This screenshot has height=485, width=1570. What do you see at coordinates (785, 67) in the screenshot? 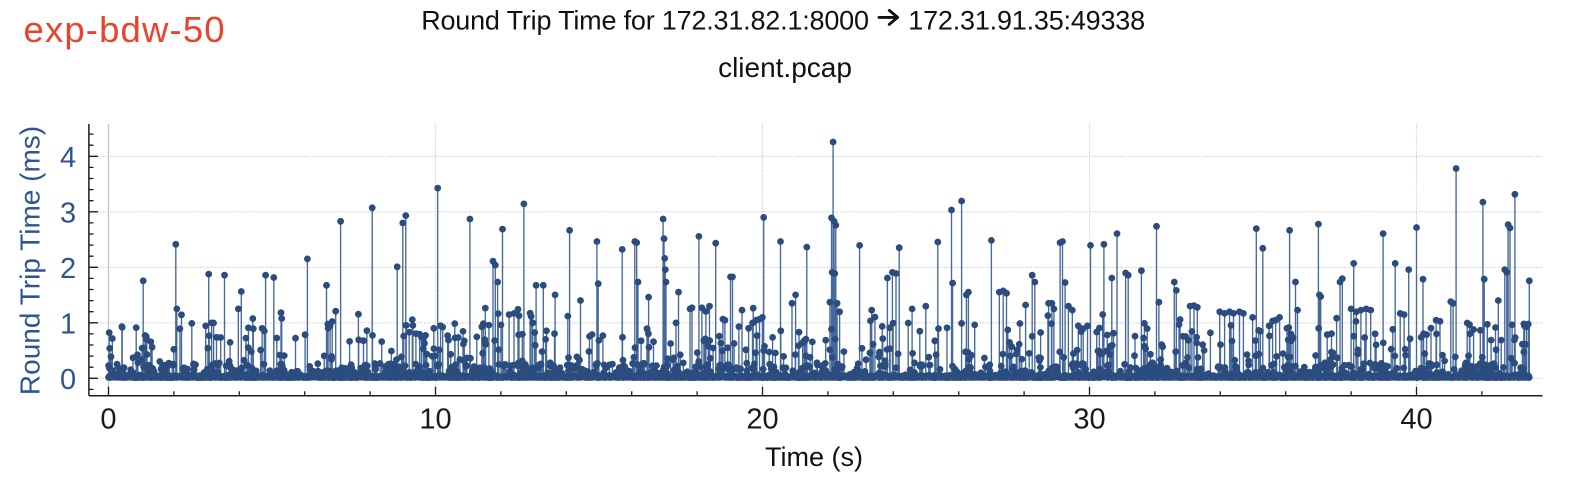
I see `svg-text: client.pcap` at bounding box center [785, 67].